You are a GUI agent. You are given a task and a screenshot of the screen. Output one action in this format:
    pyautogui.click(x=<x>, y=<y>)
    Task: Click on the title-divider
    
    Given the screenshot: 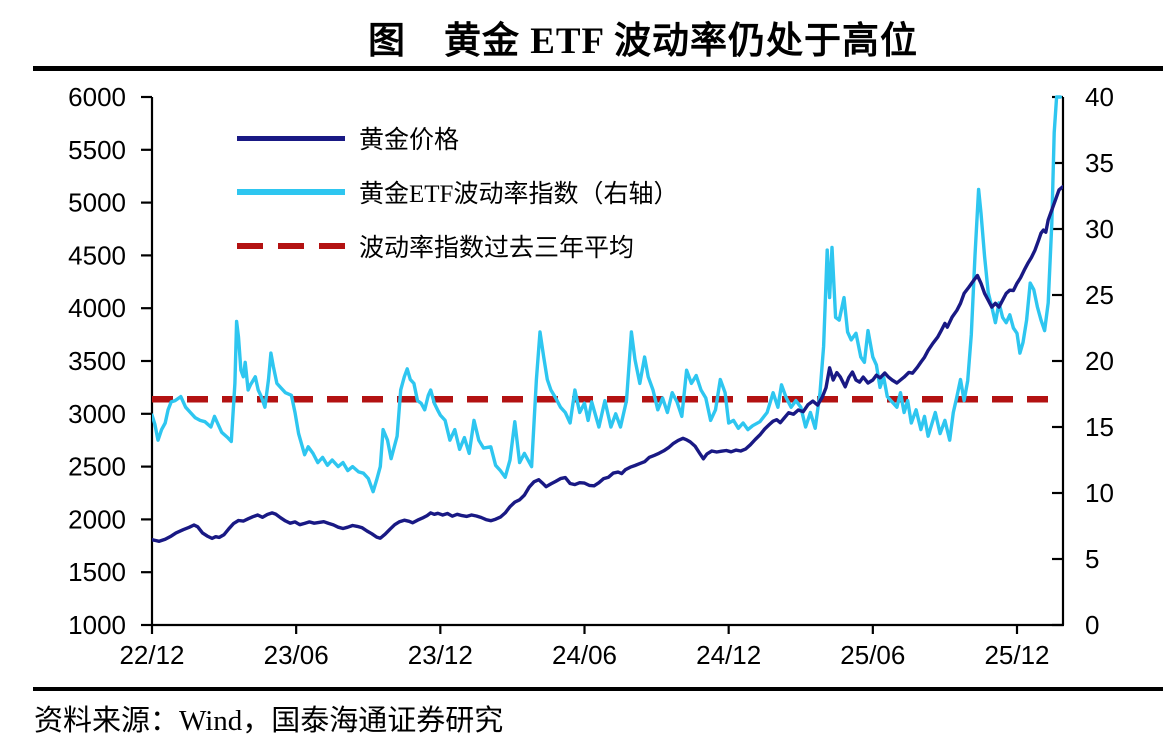 What is the action you would take?
    pyautogui.click(x=598, y=68)
    